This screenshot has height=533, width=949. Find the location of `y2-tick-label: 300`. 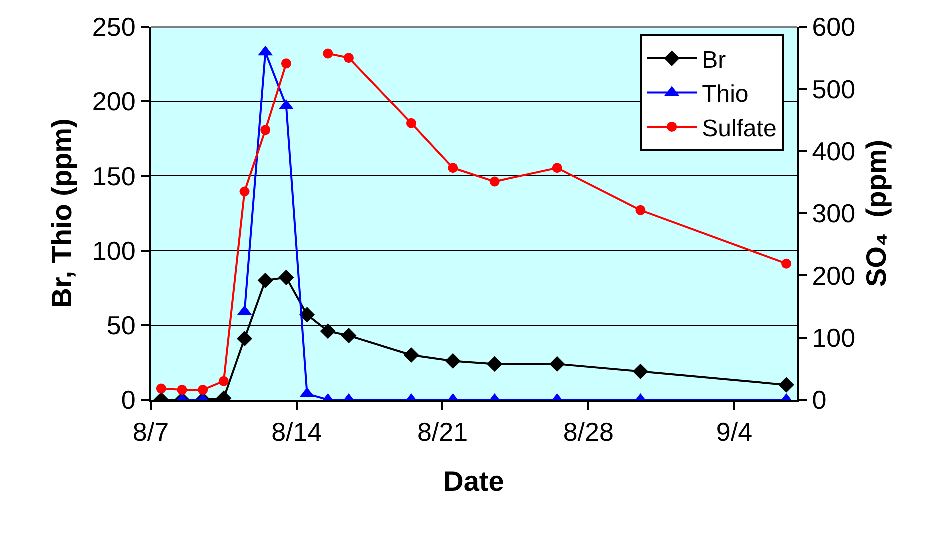

y2-tick-label: 300 is located at coordinates (834, 213).